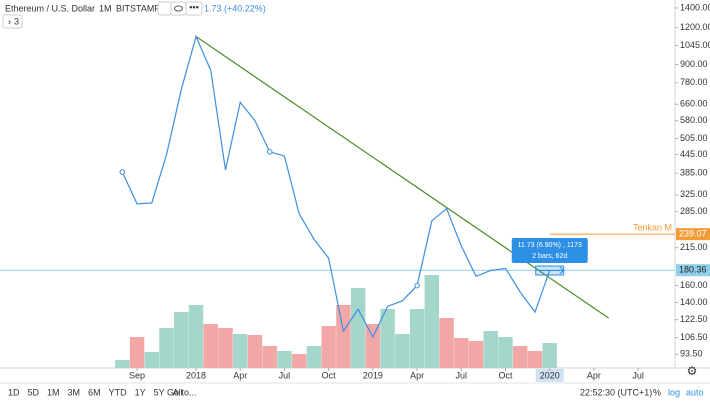 The width and height of the screenshot is (710, 403). What do you see at coordinates (549, 250) in the screenshot?
I see `measure-box` at bounding box center [549, 250].